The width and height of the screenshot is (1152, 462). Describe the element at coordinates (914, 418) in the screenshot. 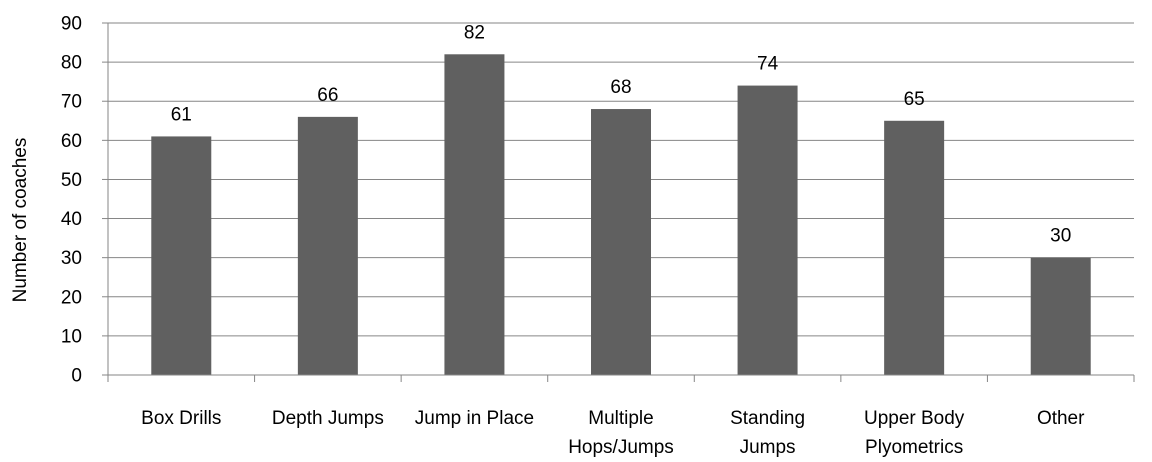

I see `x-tick-label-line: Upper Body` at that location.